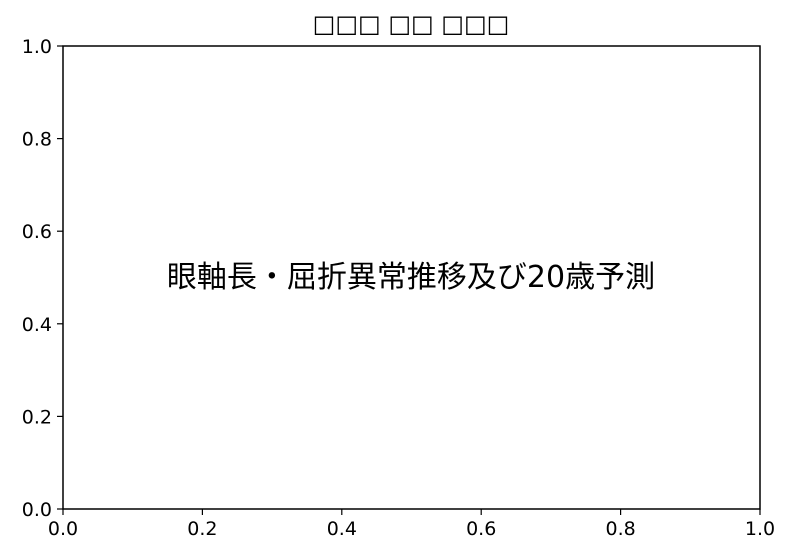 The width and height of the screenshot is (791, 558). What do you see at coordinates (37, 417) in the screenshot?
I see `y-tick-label: 0.2` at bounding box center [37, 417].